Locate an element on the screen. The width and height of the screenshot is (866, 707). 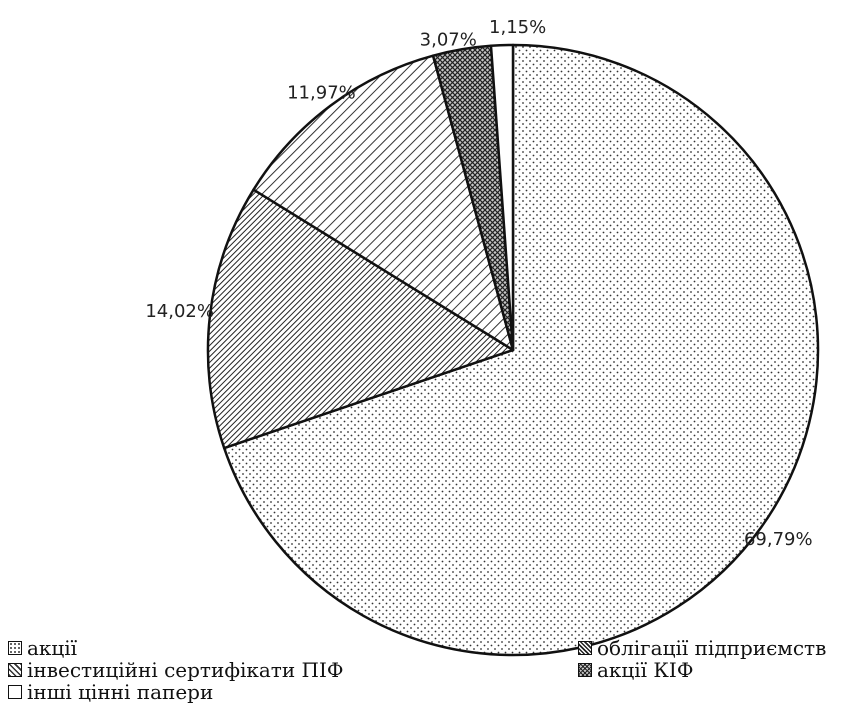
slice-value-label-5: 1,15% is located at coordinates (517, 27).